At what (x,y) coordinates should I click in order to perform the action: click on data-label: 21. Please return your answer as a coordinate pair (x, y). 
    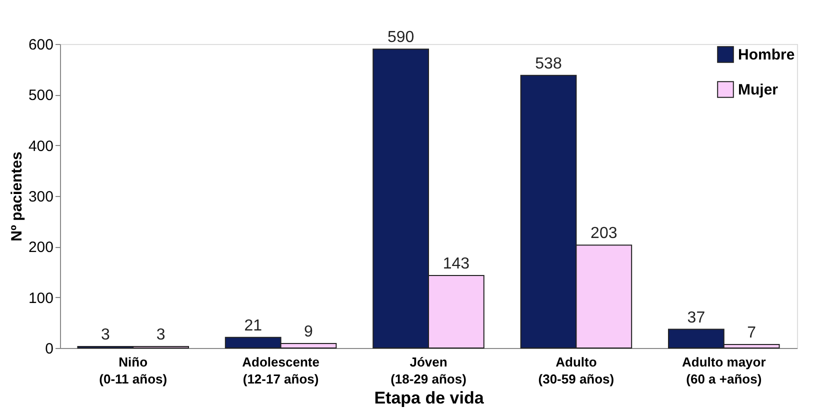
    Looking at the image, I should click on (253, 325).